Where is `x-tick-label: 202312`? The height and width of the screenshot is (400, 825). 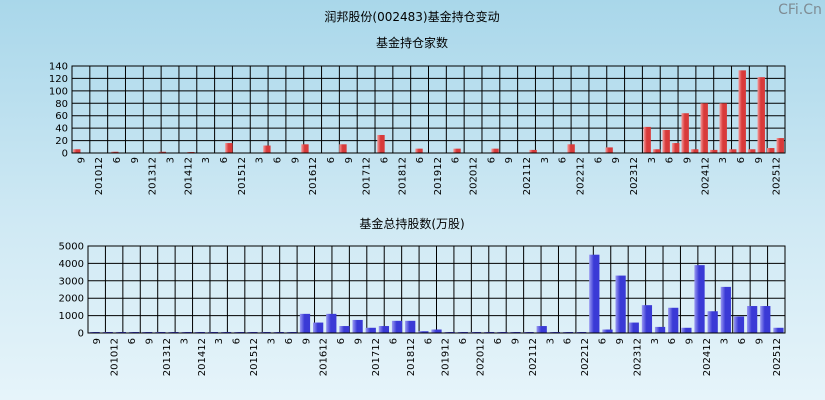 x-tick-label: 202312 is located at coordinates (637, 357).